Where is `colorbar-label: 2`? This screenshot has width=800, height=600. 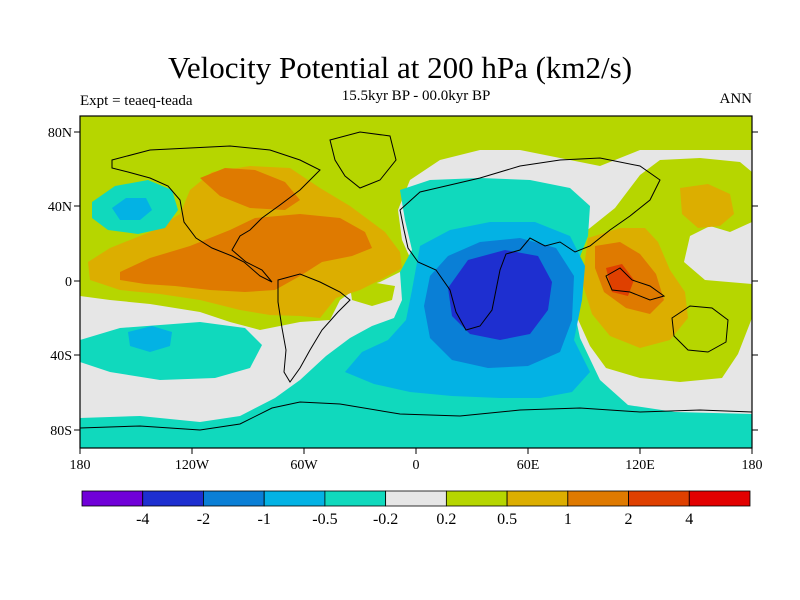
colorbar-label: 2 is located at coordinates (629, 519).